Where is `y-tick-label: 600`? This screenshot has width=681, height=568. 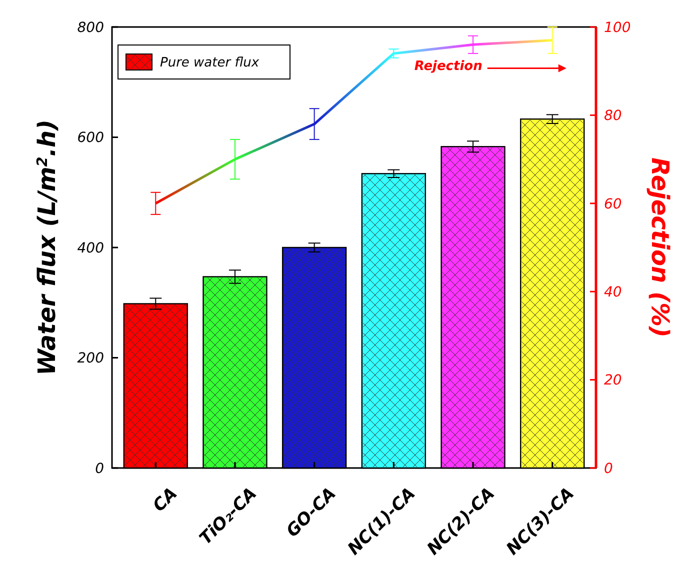
y-tick-label: 600 is located at coordinates (90, 138).